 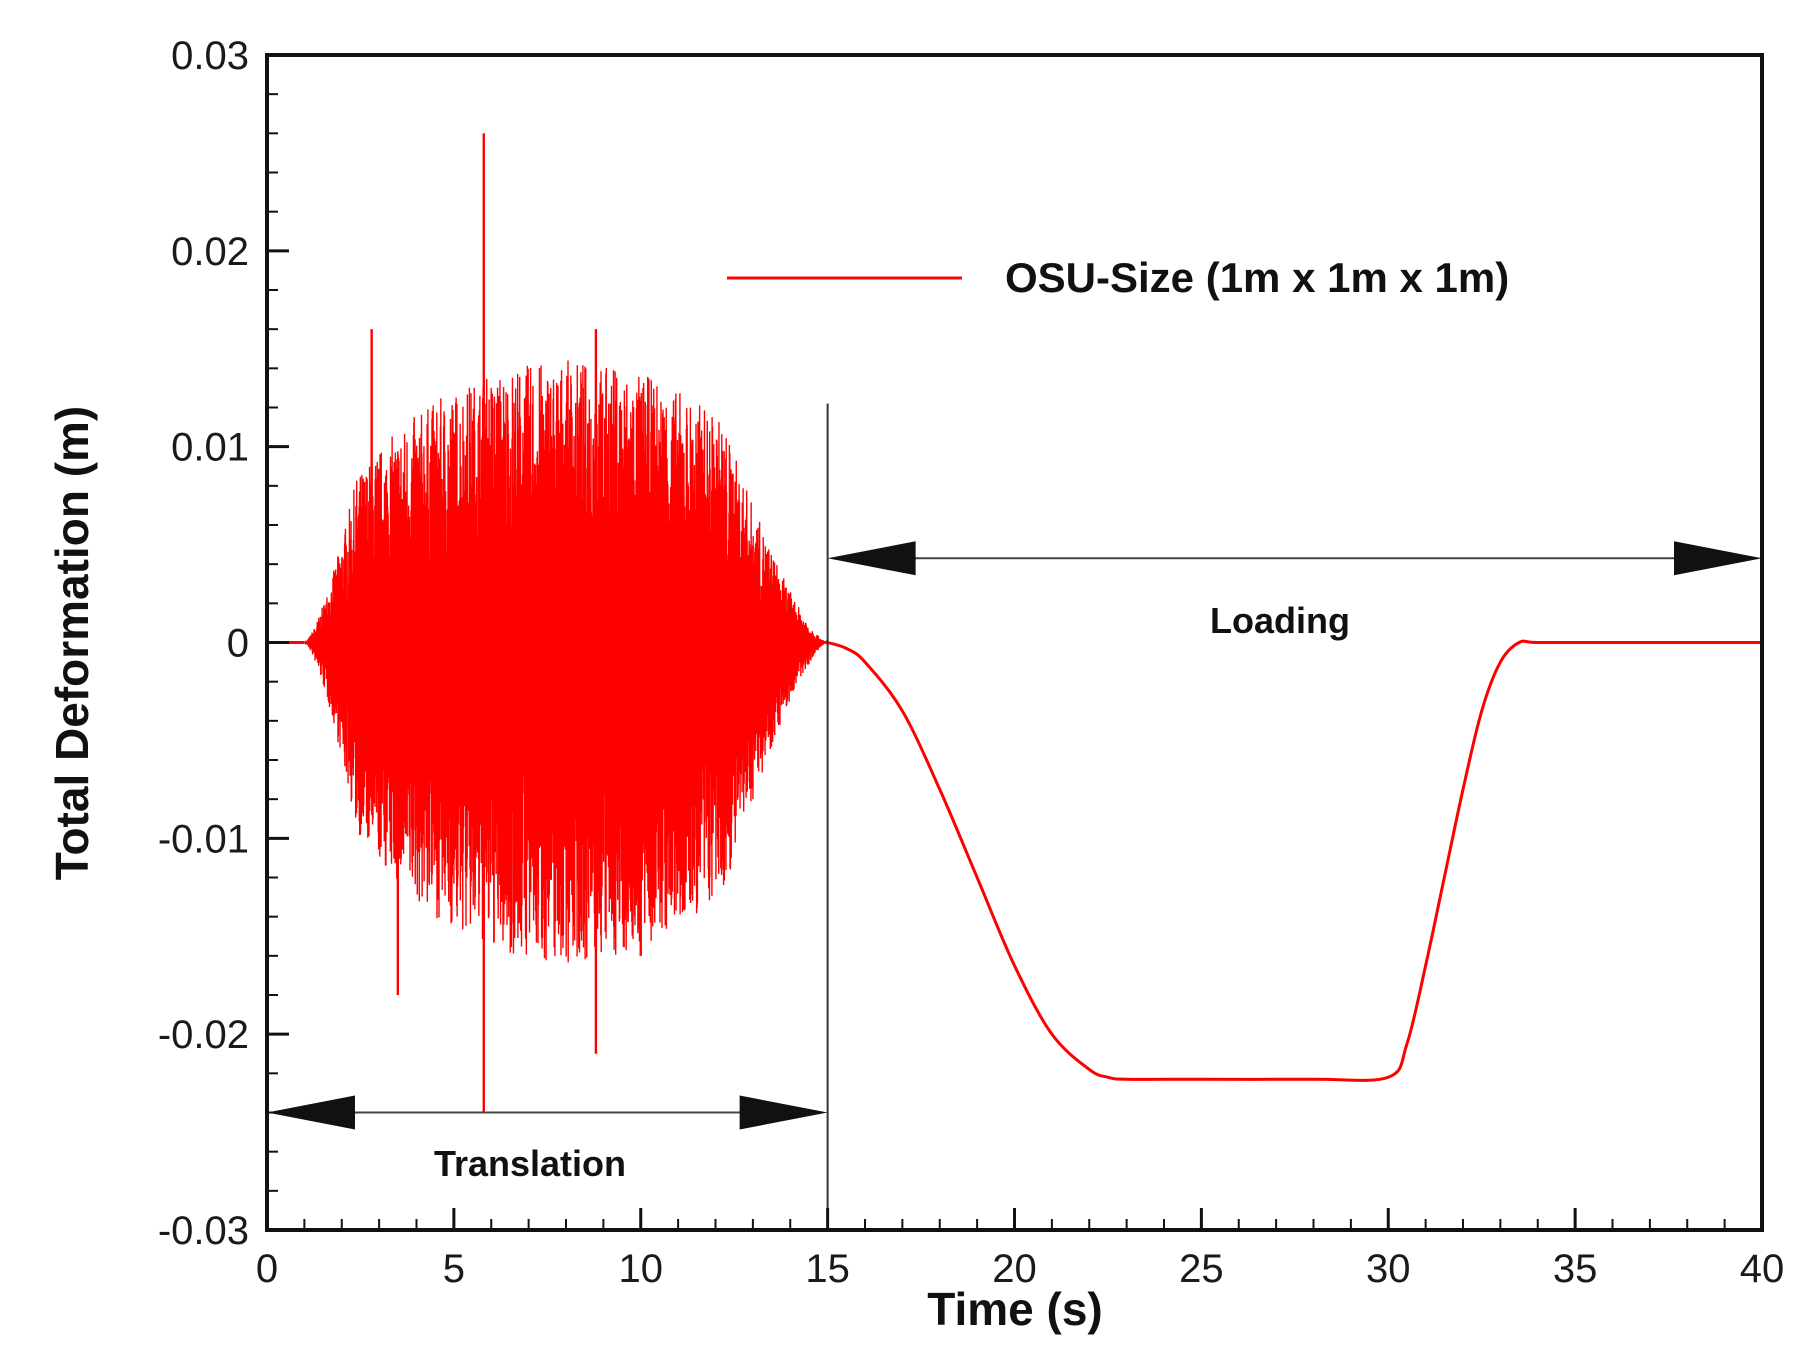 I want to click on y-tick-label: 0.02, so click(x=210, y=252).